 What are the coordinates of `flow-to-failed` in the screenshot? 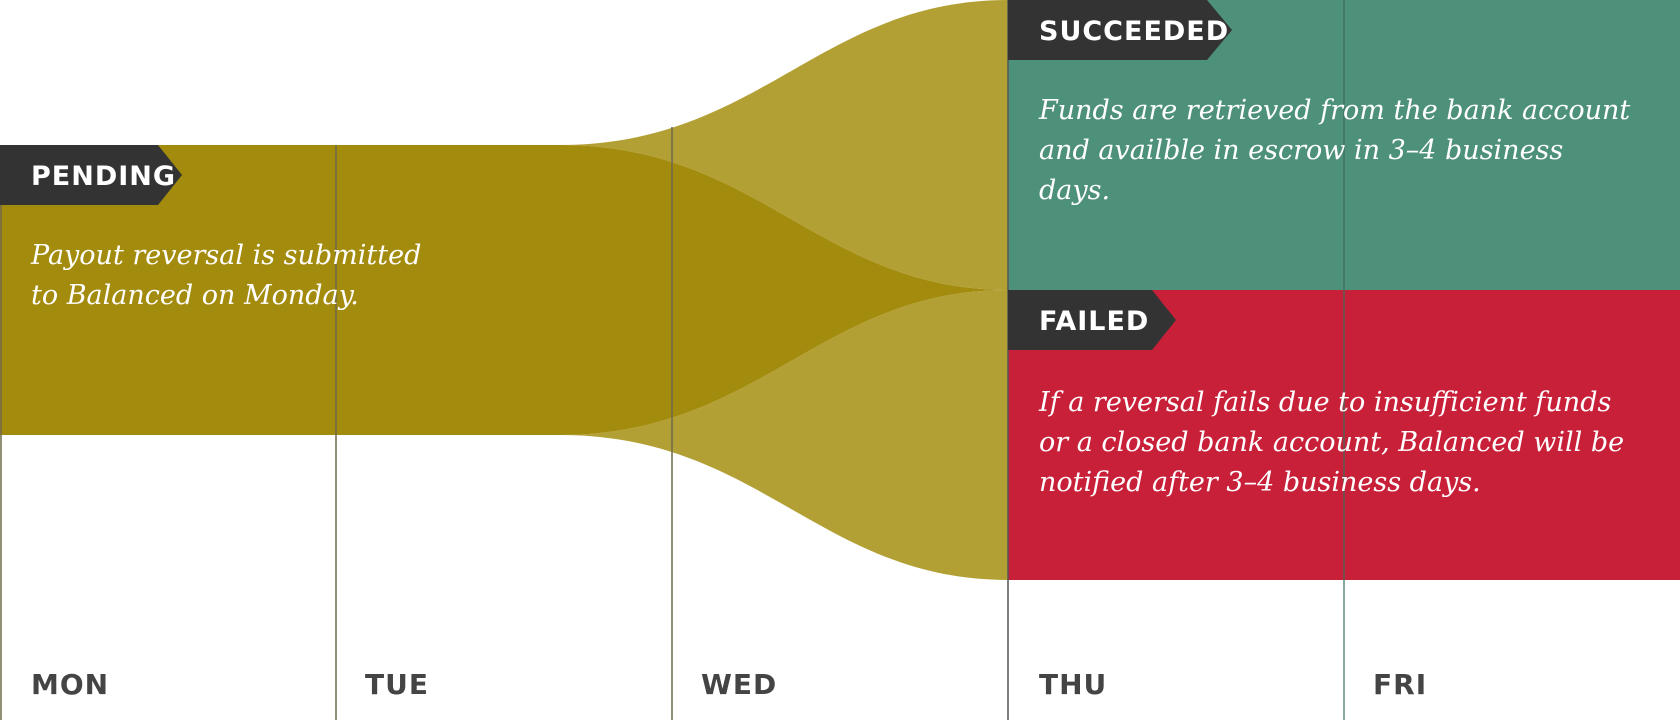 It's located at (784, 435).